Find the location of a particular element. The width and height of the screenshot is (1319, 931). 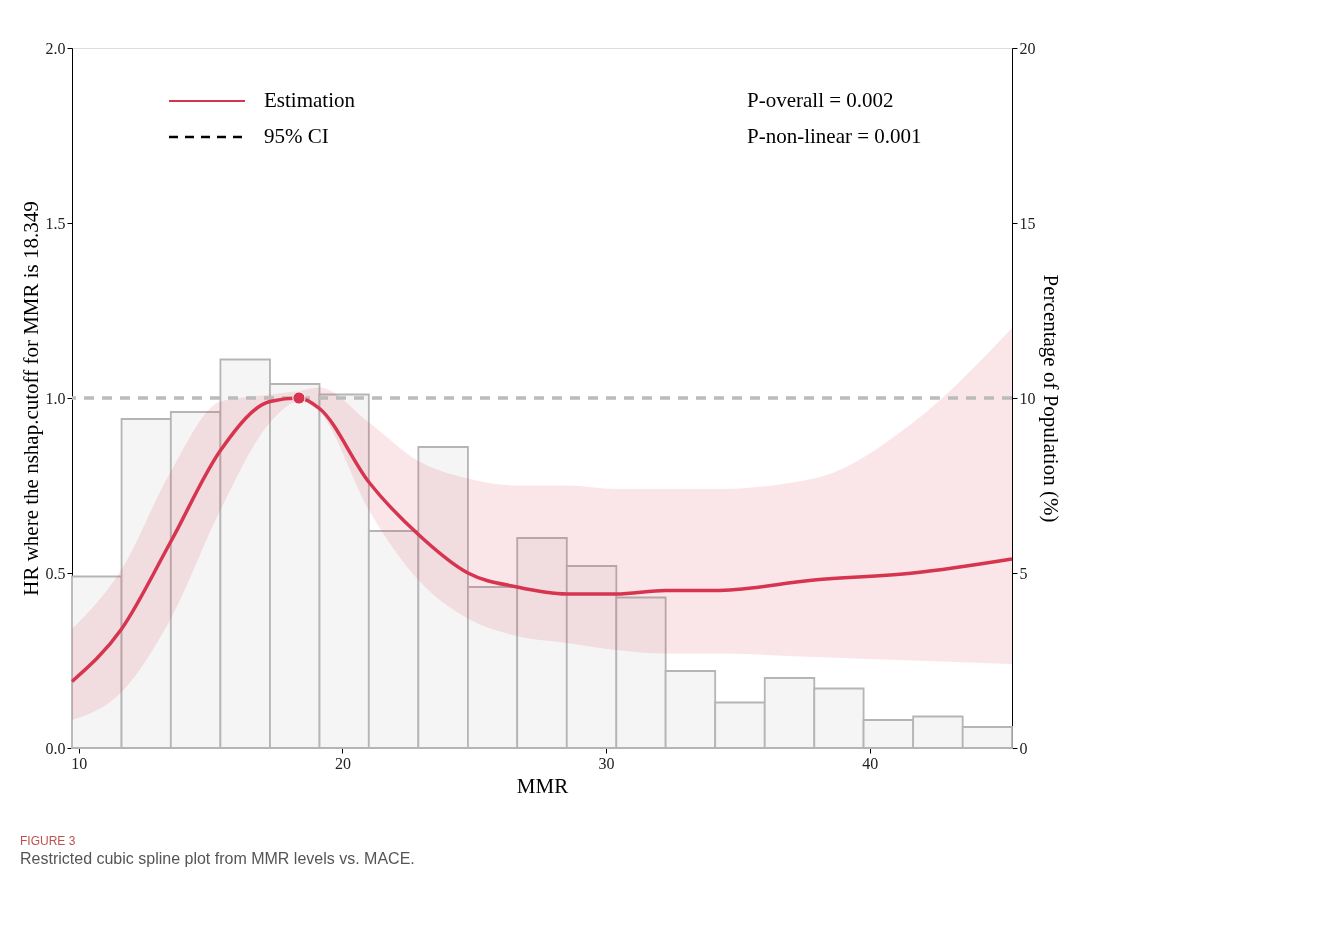

x-axis-title: MMR is located at coordinates (542, 785).